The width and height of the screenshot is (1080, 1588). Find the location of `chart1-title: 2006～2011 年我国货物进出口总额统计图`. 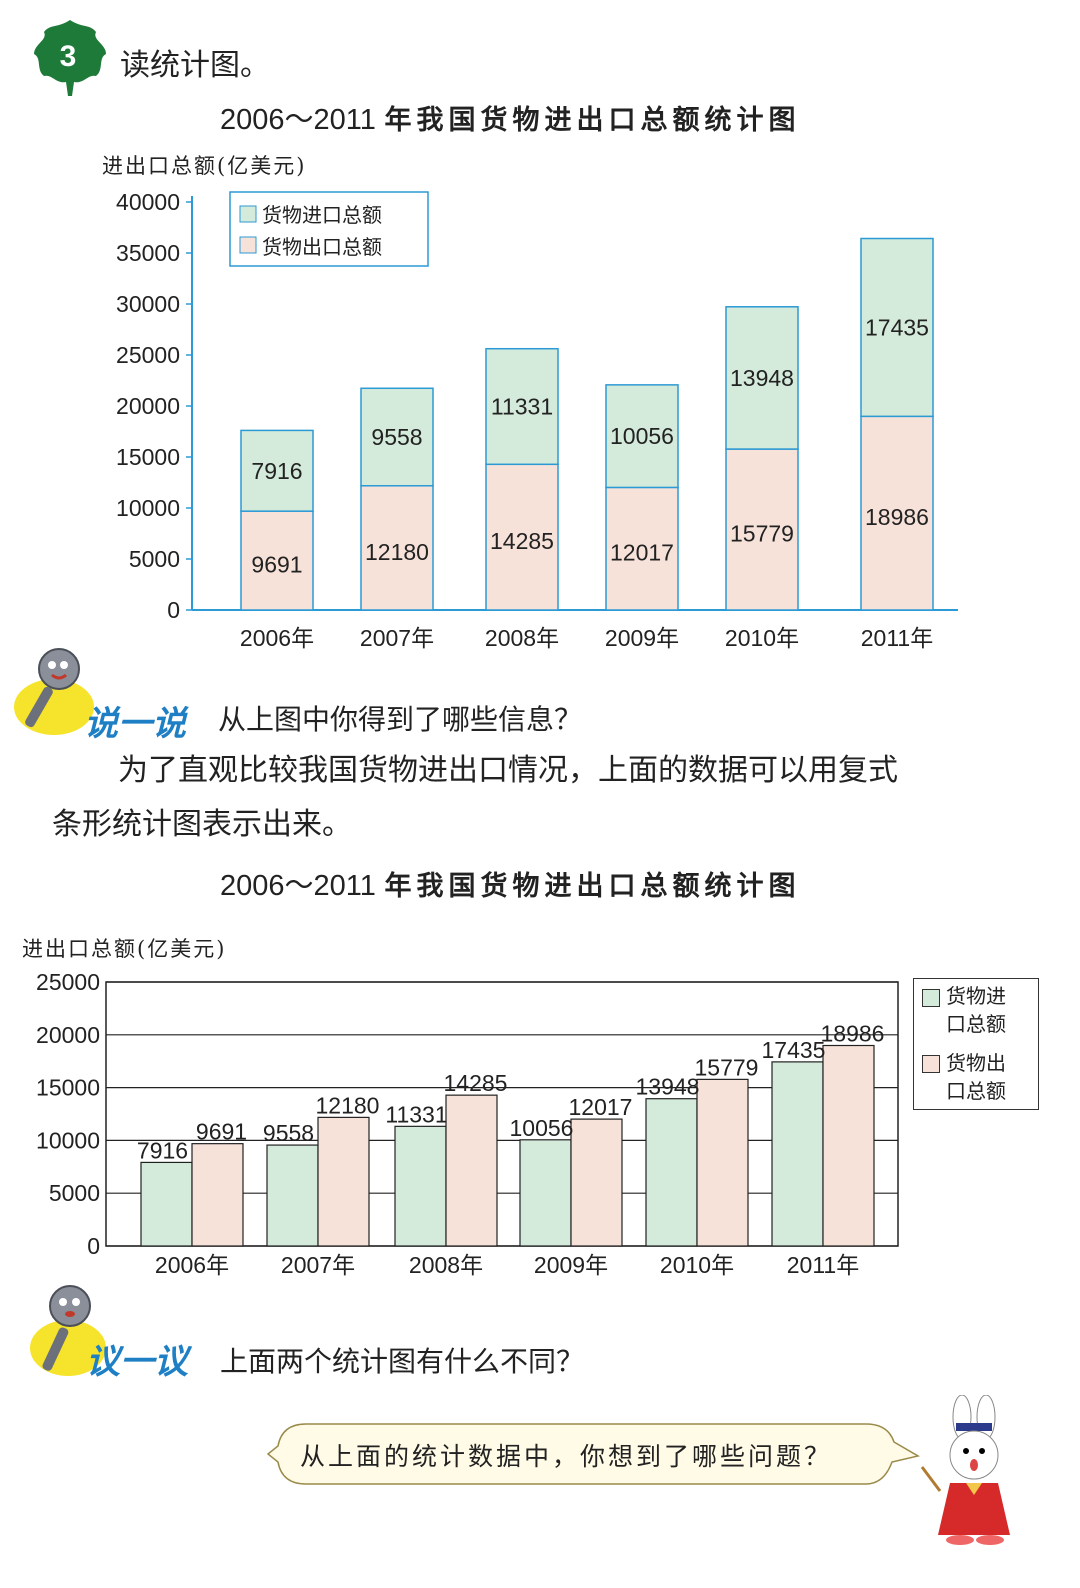

chart1-title: 2006～2011 年我国货物进出口总额统计图 is located at coordinates (510, 120).